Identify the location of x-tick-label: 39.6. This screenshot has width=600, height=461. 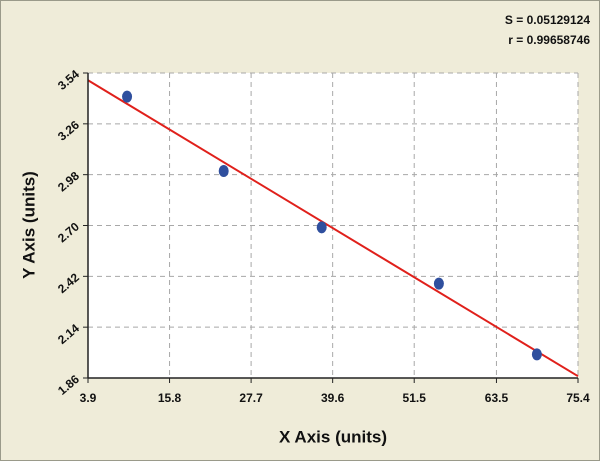
(333, 398).